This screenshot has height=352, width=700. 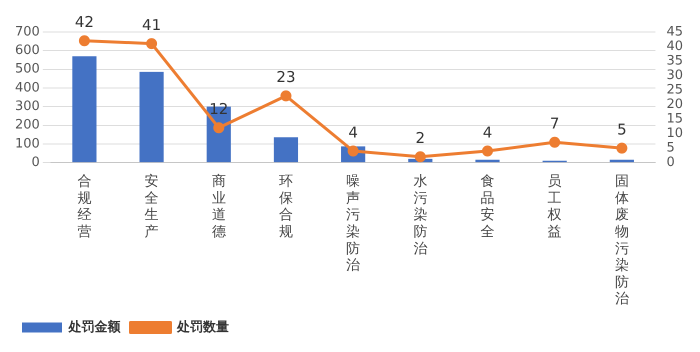 I want to click on y-tick-label: 100, so click(x=27, y=144).